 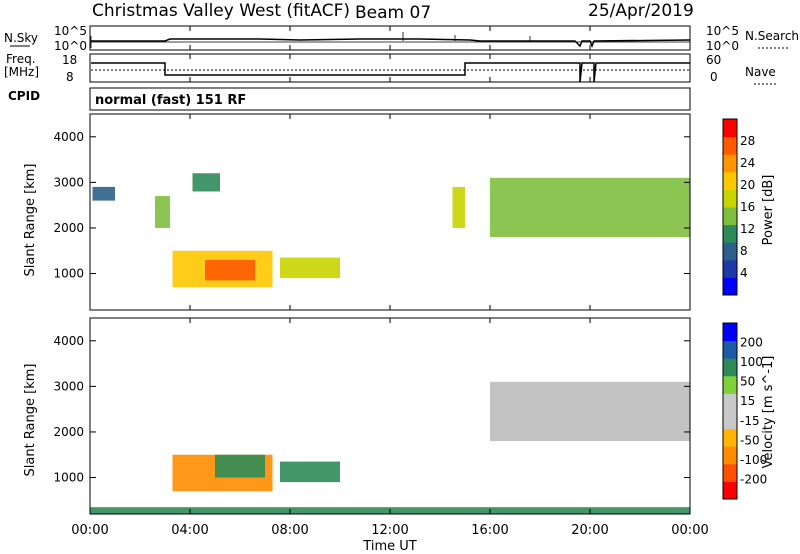 What do you see at coordinates (747, 163) in the screenshot?
I see `colorbar-tick-label: 24` at bounding box center [747, 163].